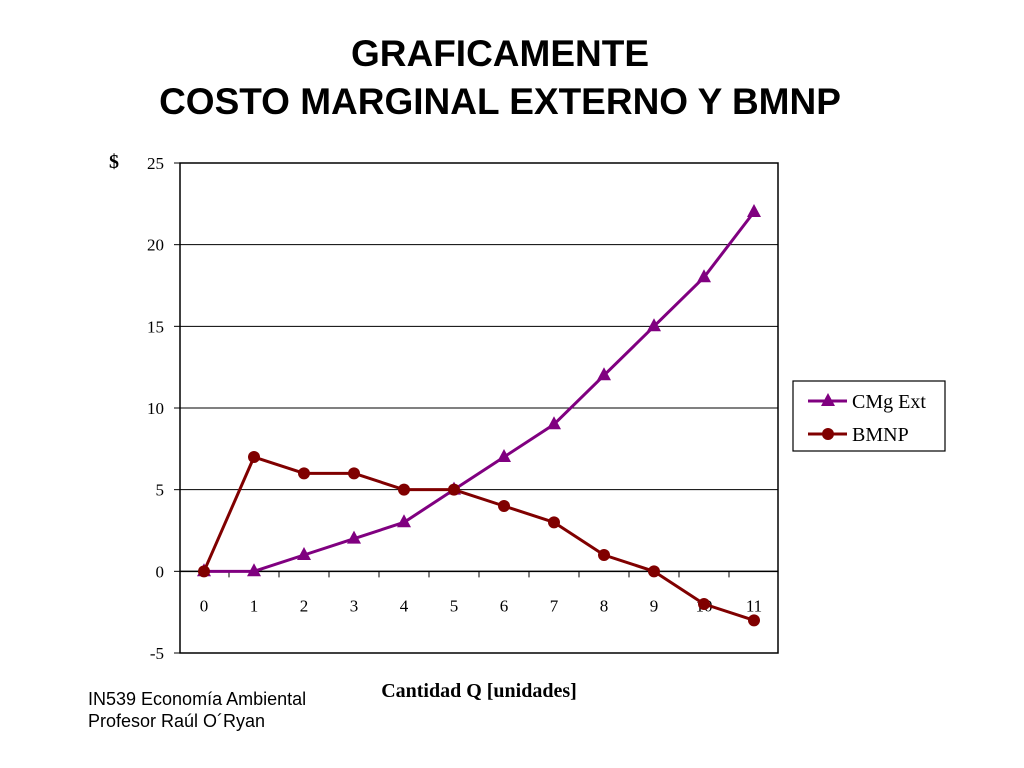 The width and height of the screenshot is (1024, 768). Describe the element at coordinates (177, 721) in the screenshot. I see `footer-professor: Profesor Raúl O´Ryan` at that location.